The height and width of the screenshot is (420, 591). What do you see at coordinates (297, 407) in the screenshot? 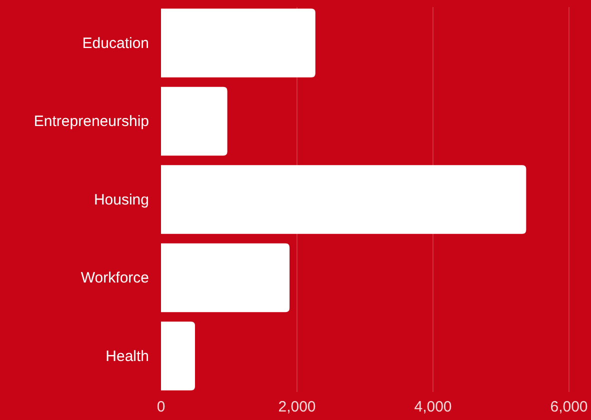
I see `x-tick-label: 2,000` at bounding box center [297, 407].